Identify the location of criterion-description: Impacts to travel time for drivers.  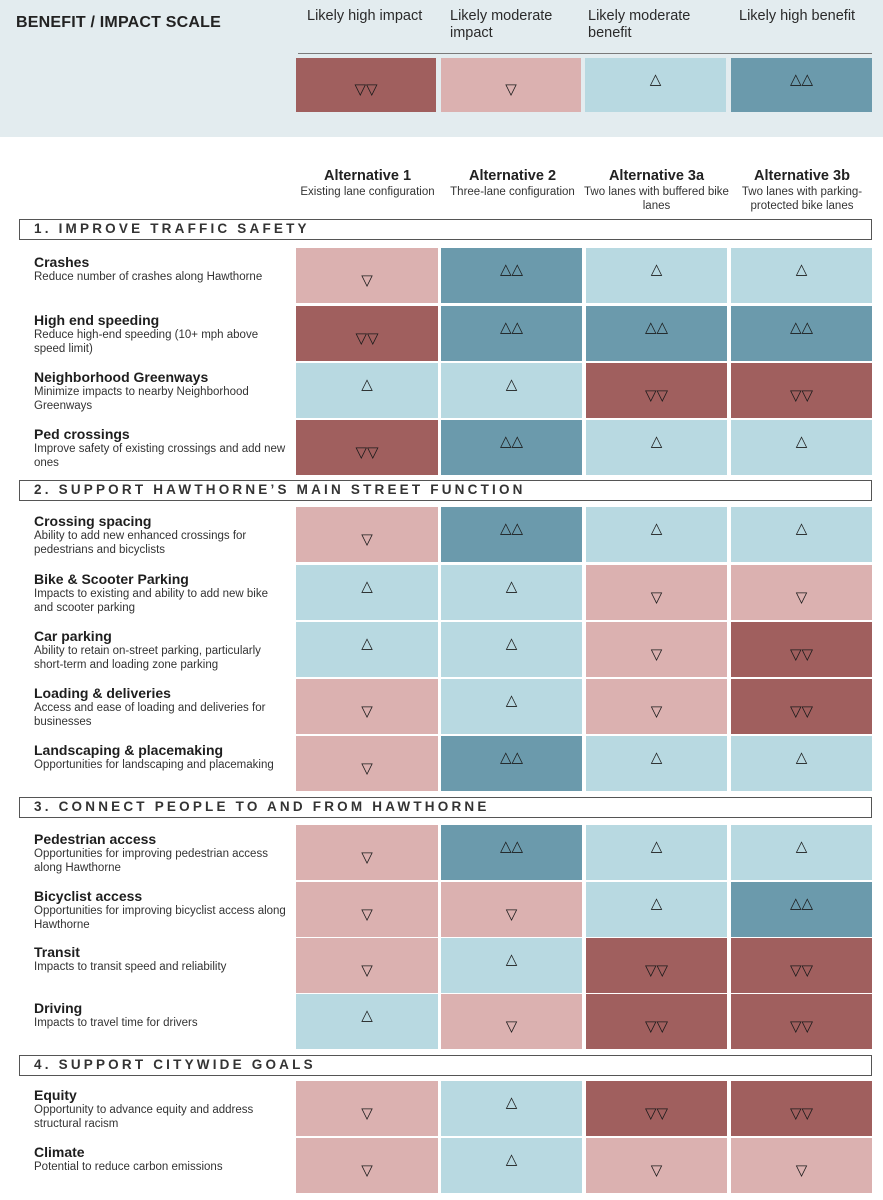
(116, 1023).